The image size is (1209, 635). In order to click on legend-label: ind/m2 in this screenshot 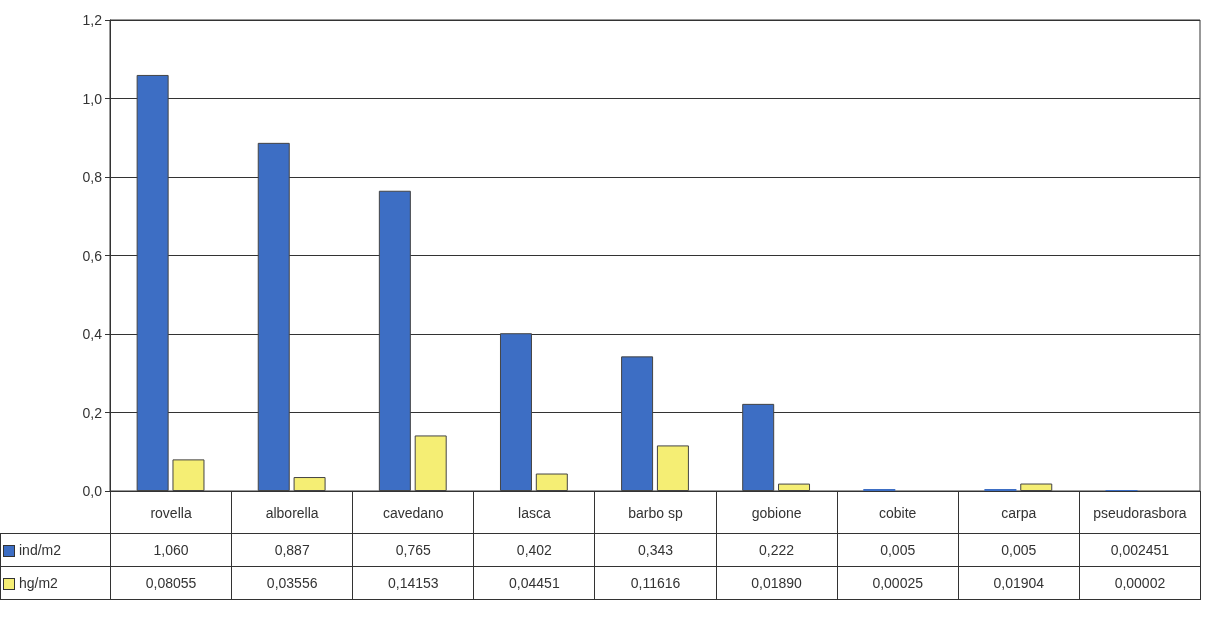, I will do `click(55, 550)`.